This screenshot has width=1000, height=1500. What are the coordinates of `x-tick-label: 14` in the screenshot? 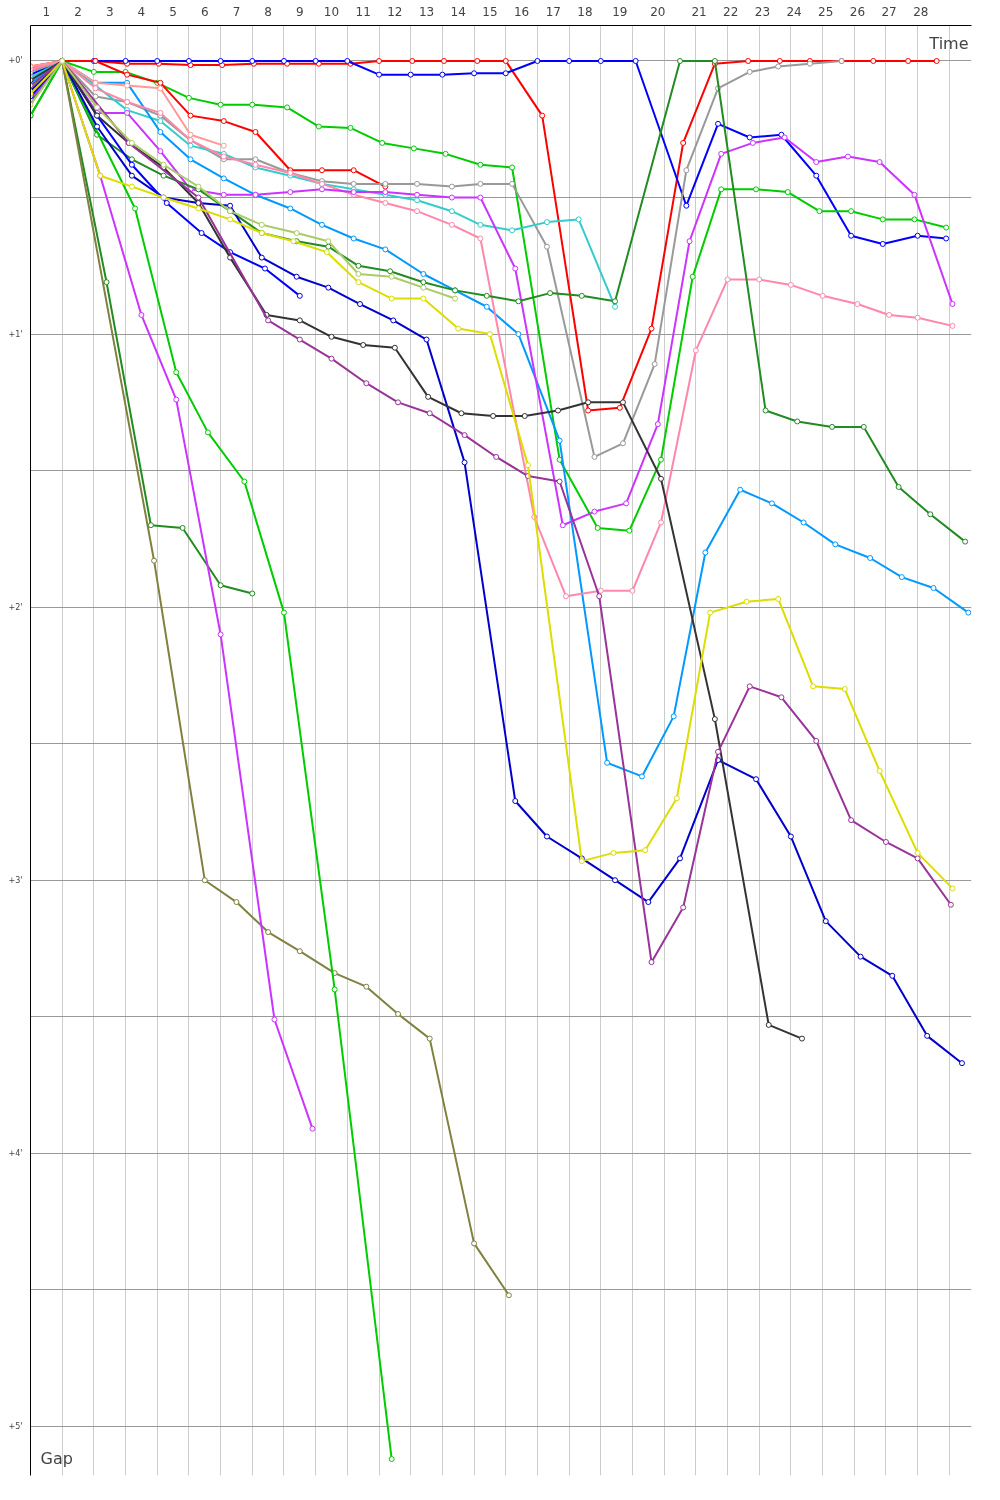 It's located at (458, 11).